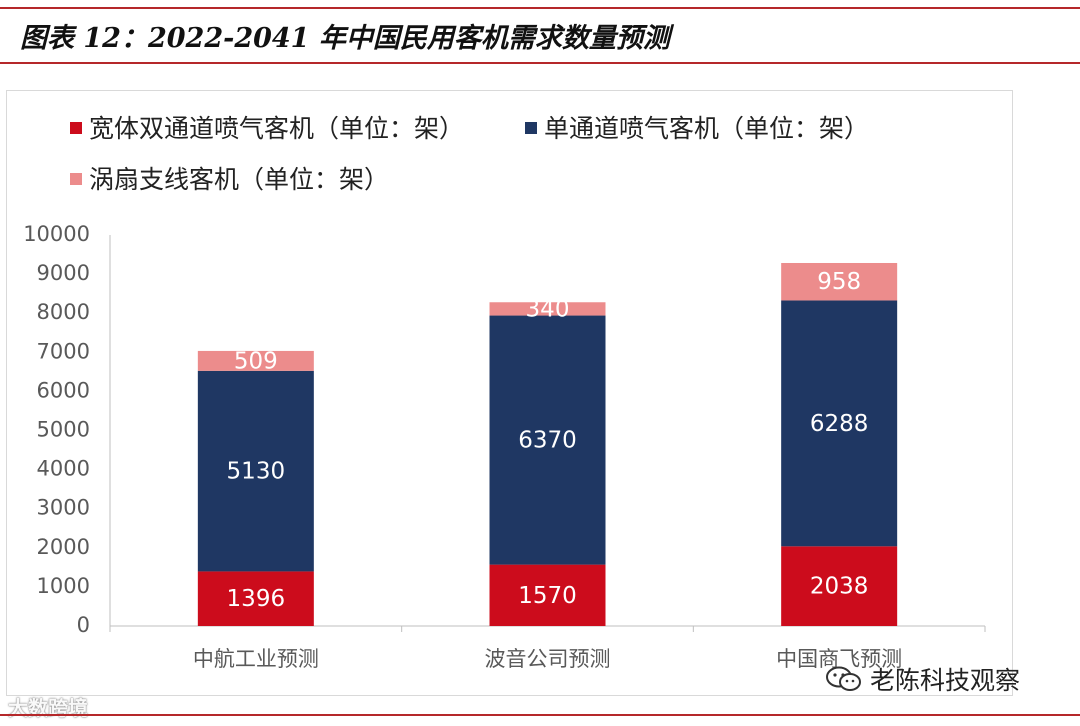 The height and width of the screenshot is (726, 1080). Describe the element at coordinates (345, 38) in the screenshot. I see `figure-title: 图表 12：2022-2041 年中国民用客机需求数量预测` at that location.